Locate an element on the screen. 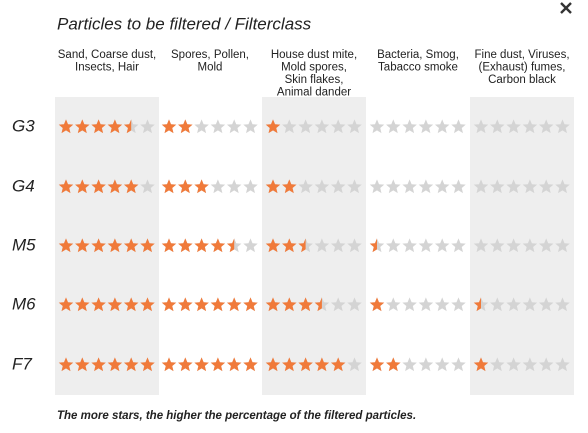  row-label: M6 is located at coordinates (24, 303).